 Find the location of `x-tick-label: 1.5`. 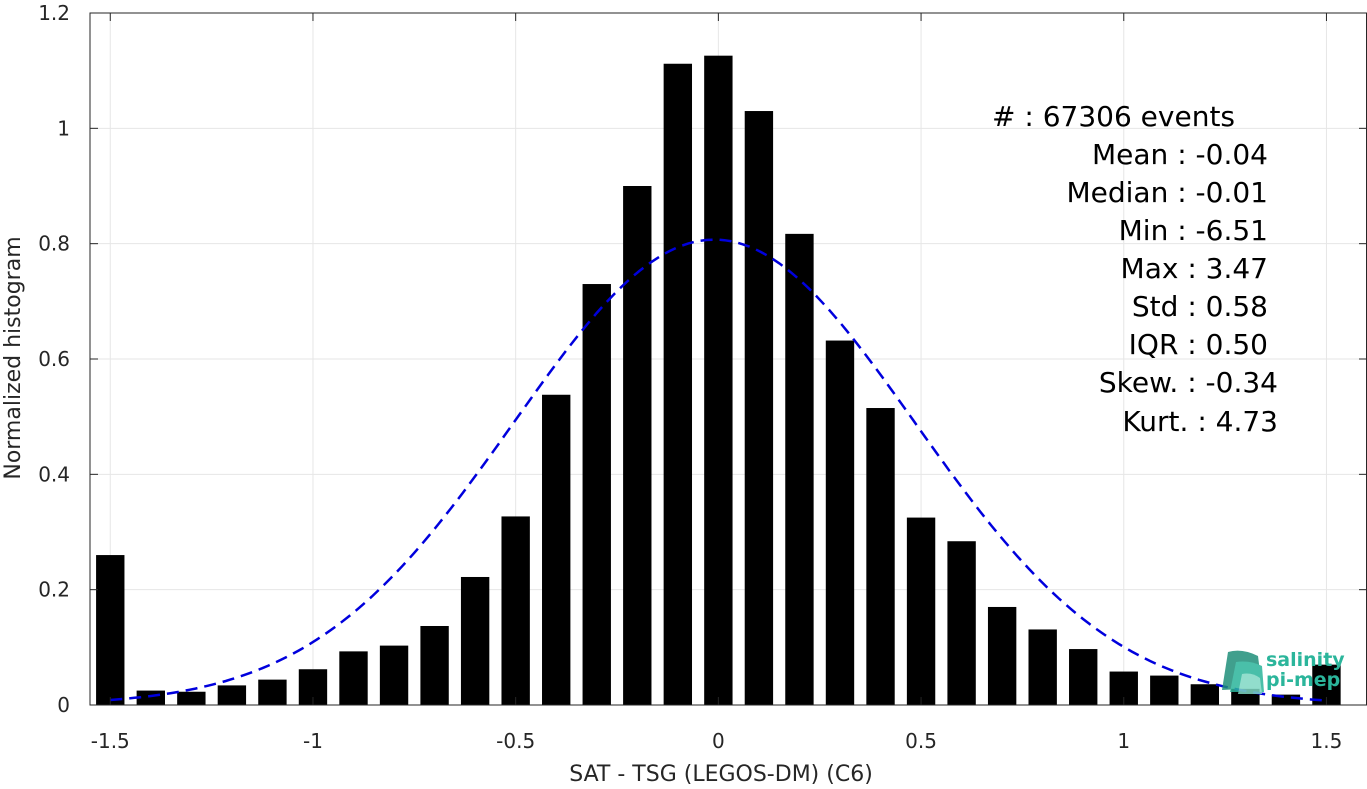

x-tick-label: 1.5 is located at coordinates (1327, 741).